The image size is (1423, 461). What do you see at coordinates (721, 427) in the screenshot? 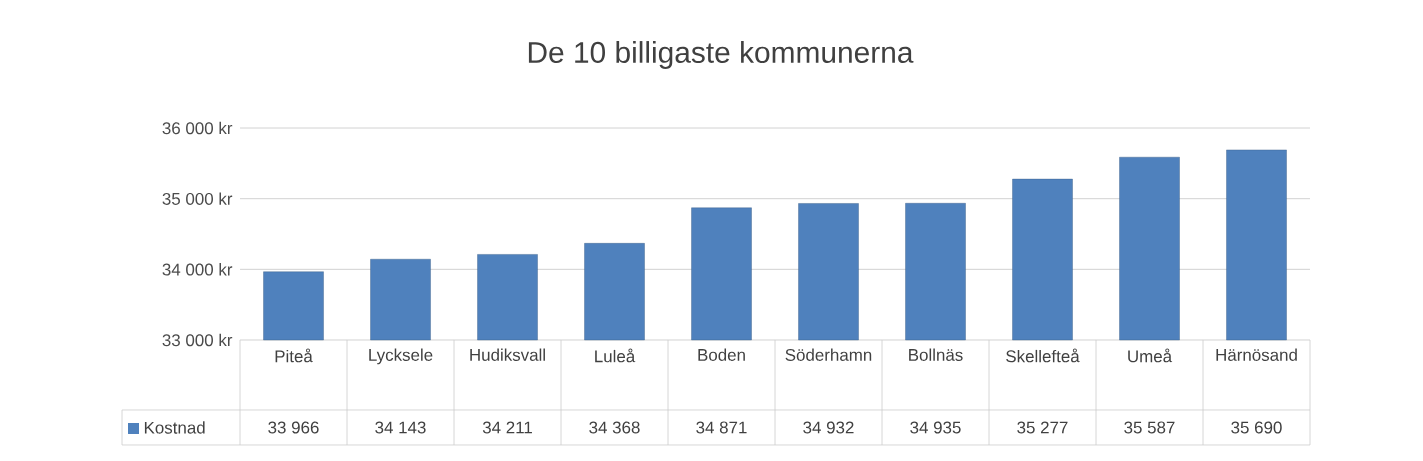
I see `data-label: 34 871` at bounding box center [721, 427].